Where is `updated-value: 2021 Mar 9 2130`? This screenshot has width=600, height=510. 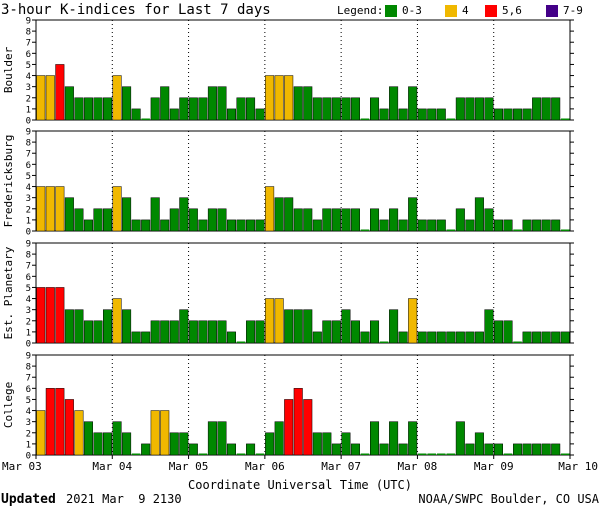 updated-value: 2021 Mar 9 2130 is located at coordinates (124, 499).